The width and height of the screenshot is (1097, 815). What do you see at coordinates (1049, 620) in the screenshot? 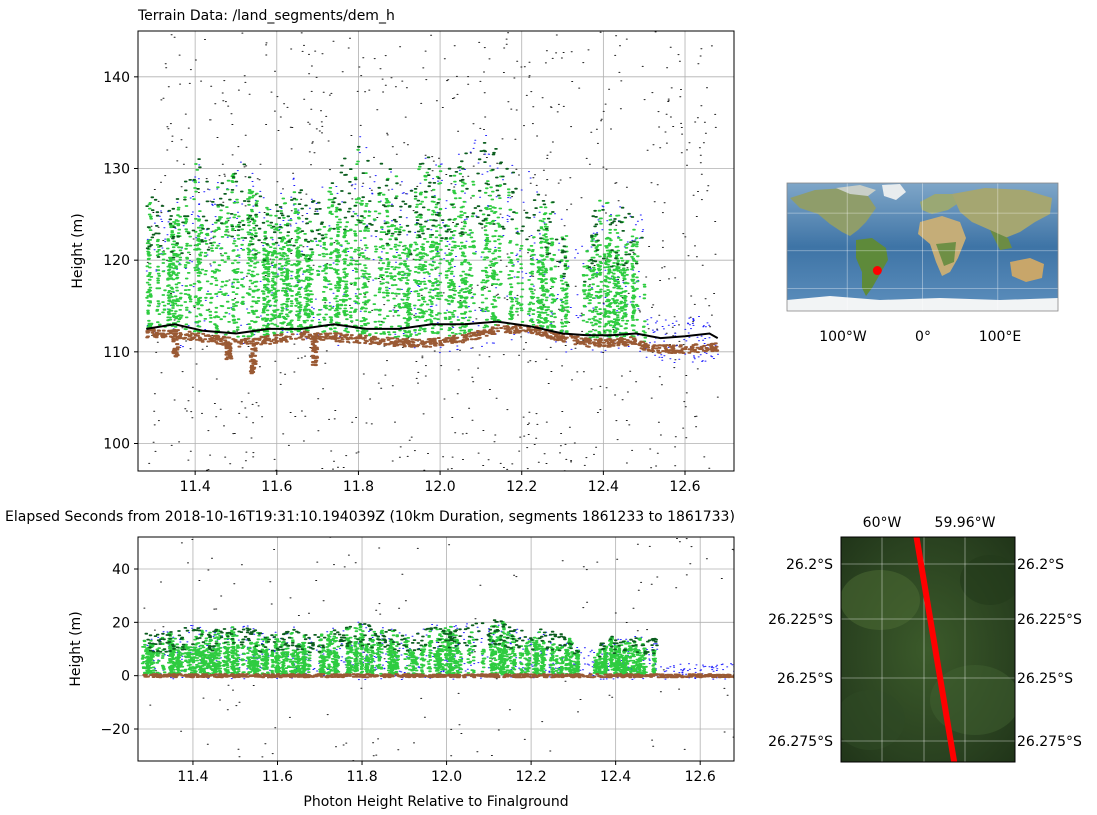
I see `detail-lat-label-right: 26.225°S` at bounding box center [1049, 620].